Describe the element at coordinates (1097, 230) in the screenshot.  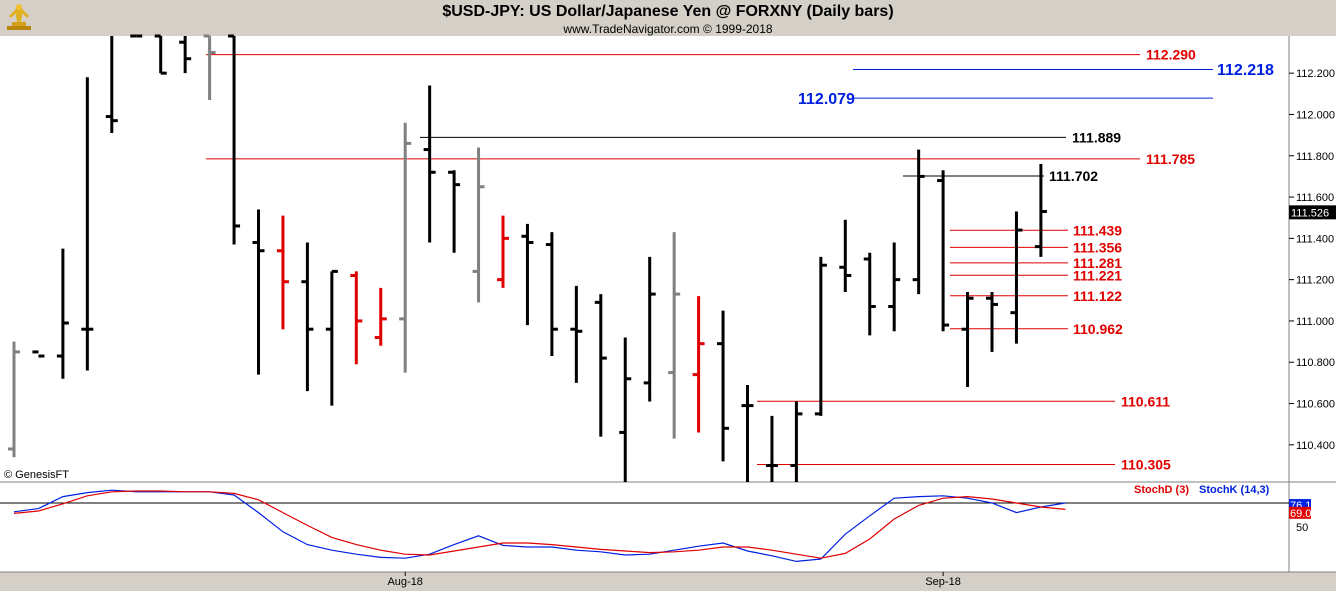
I see `level-label-111.439: 111.439` at that location.